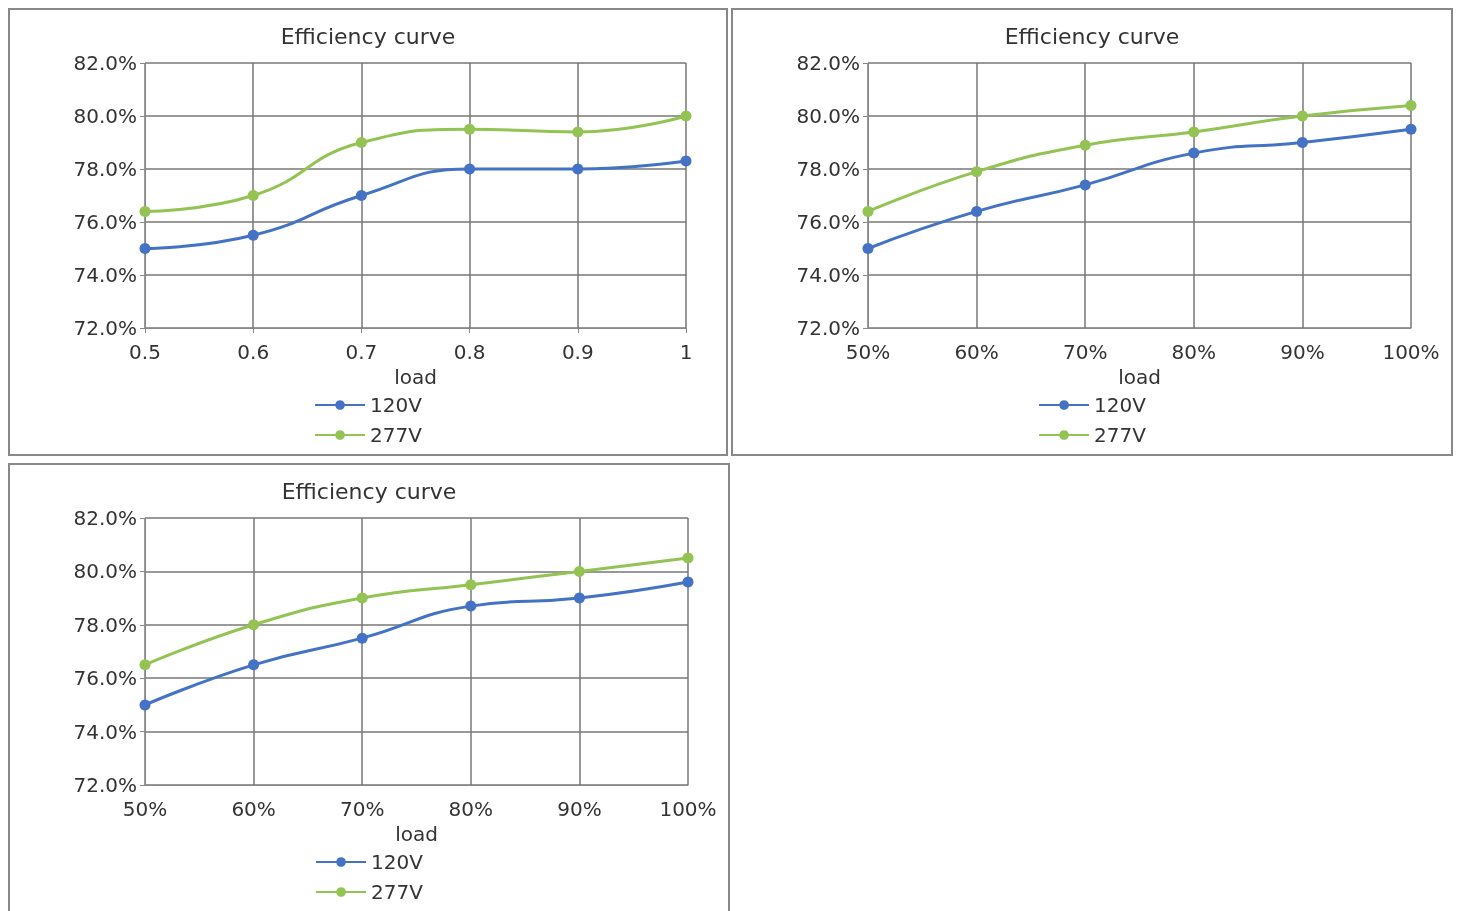 The height and width of the screenshot is (911, 1457). Describe the element at coordinates (686, 352) in the screenshot. I see `x-tick-label: 1` at that location.